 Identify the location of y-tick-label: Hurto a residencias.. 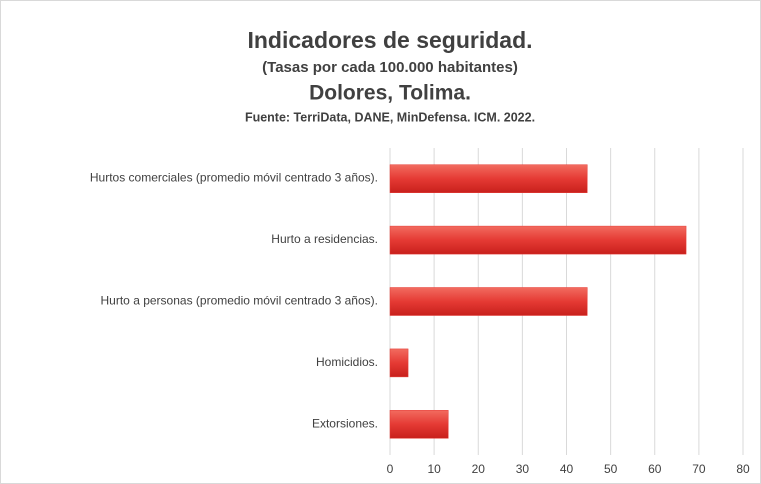
(324, 239).